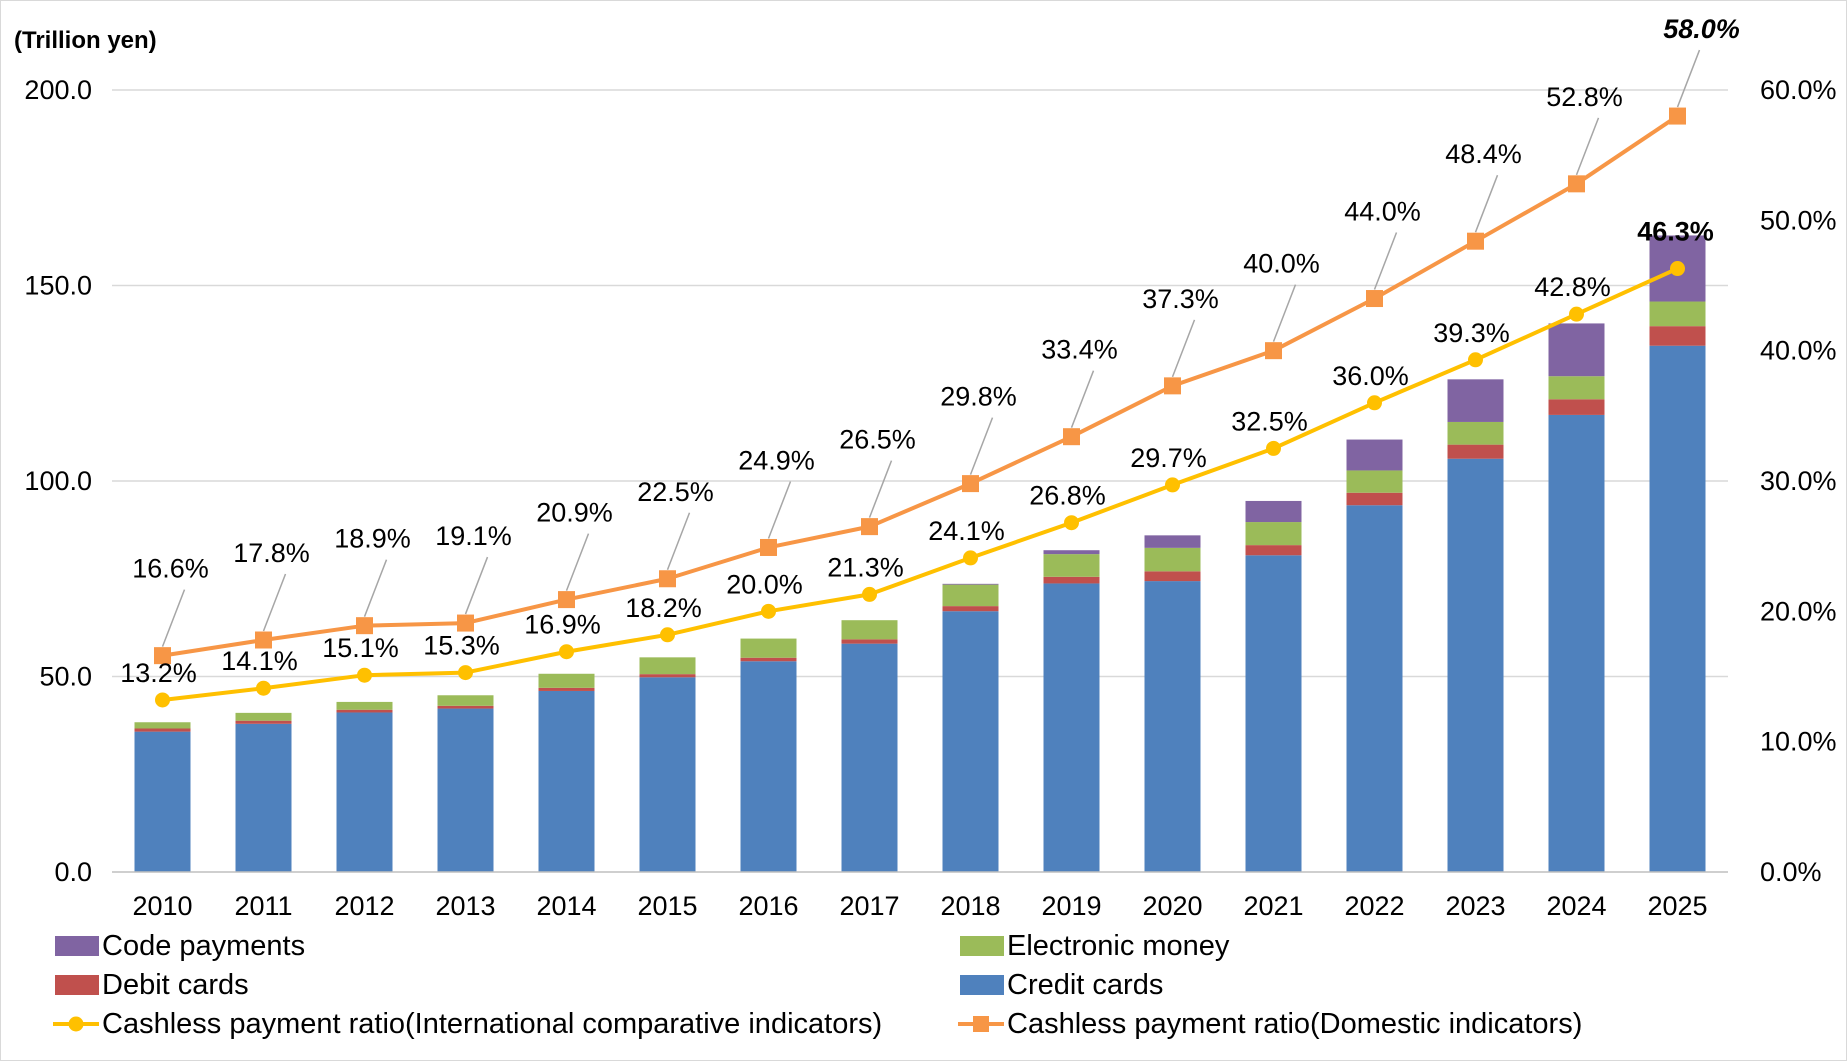  Describe the element at coordinates (175, 985) in the screenshot. I see `legend-label: Debit cards` at that location.